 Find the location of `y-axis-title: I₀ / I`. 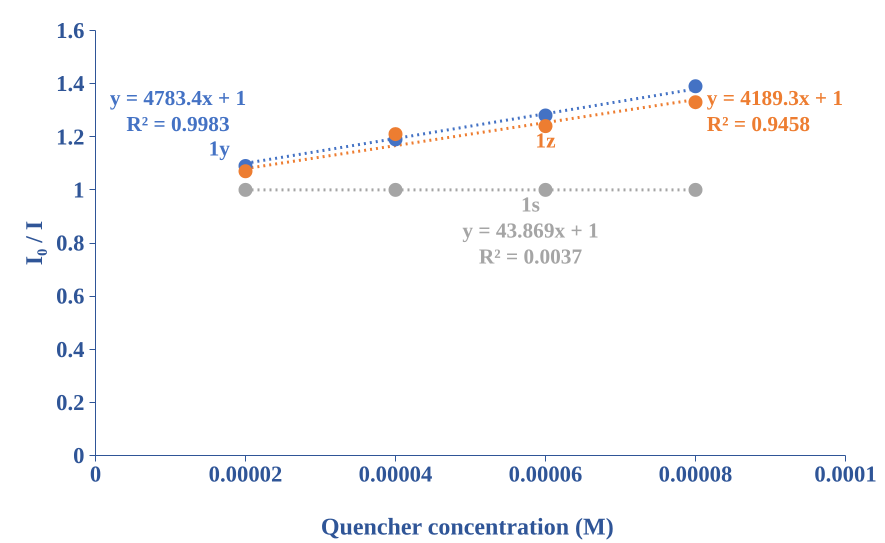

y-axis-title: I₀ / I is located at coordinates (35, 243).